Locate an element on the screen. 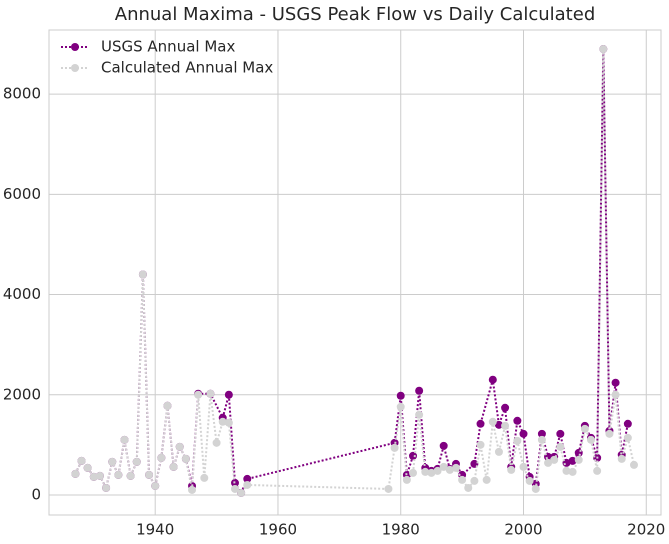 The width and height of the screenshot is (669, 544). y-tick-label: 8000 is located at coordinates (22, 94).